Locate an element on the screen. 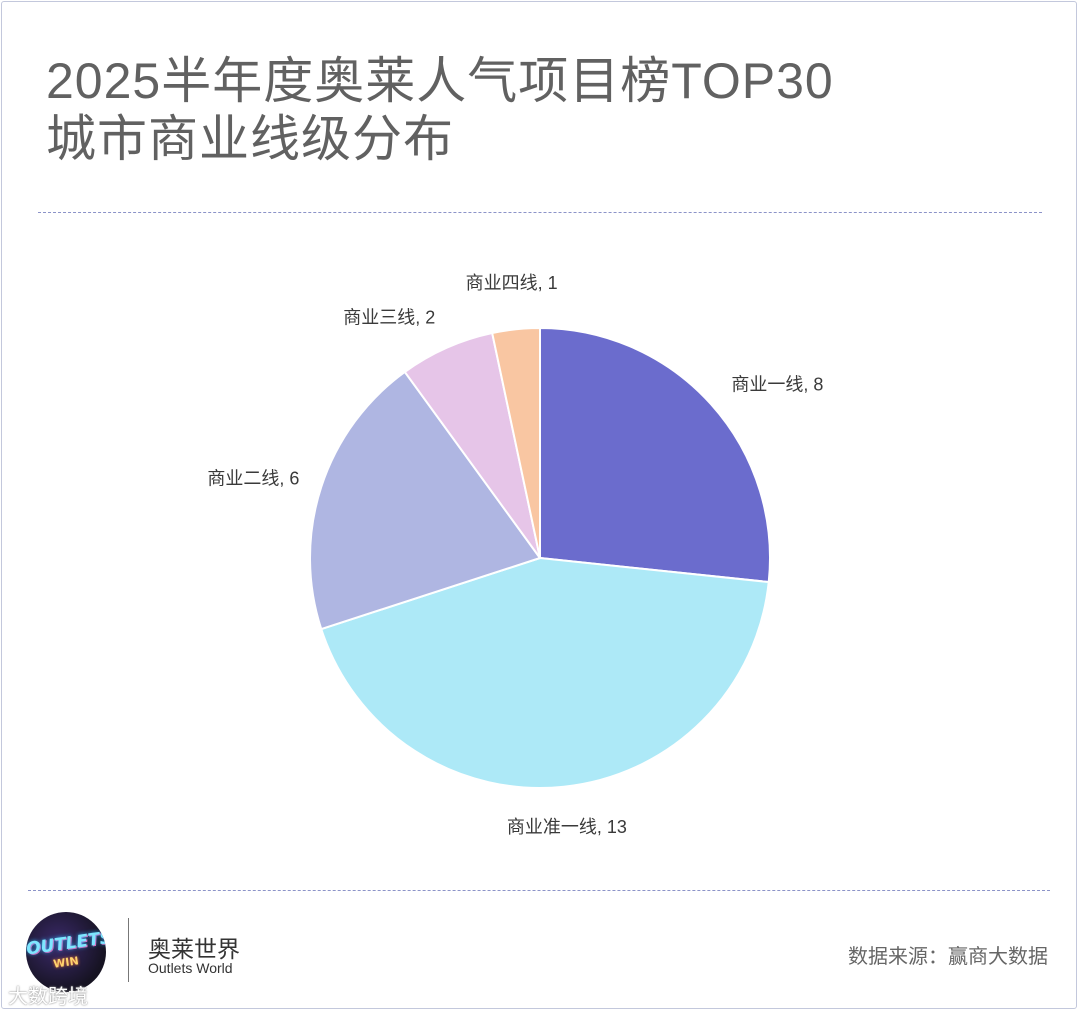  logo-divider is located at coordinates (128, 950).